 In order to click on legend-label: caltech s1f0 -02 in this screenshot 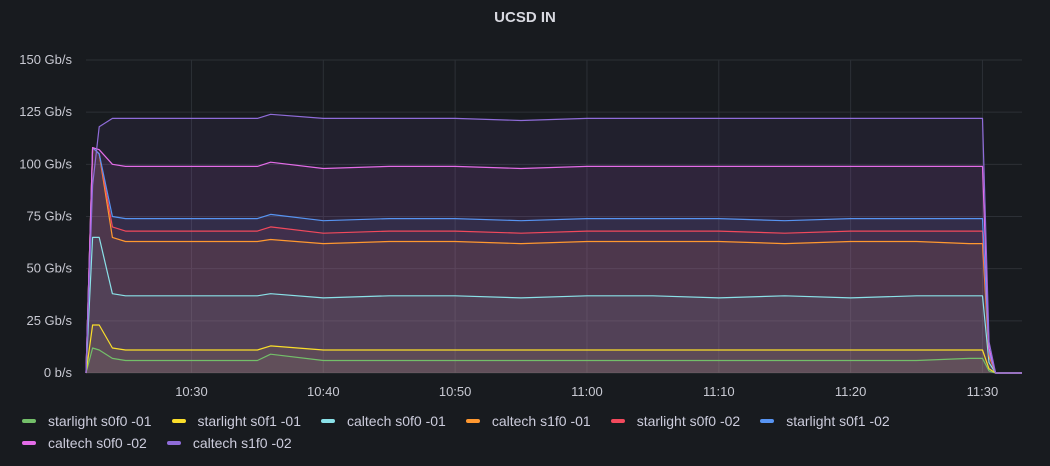, I will do `click(242, 443)`.